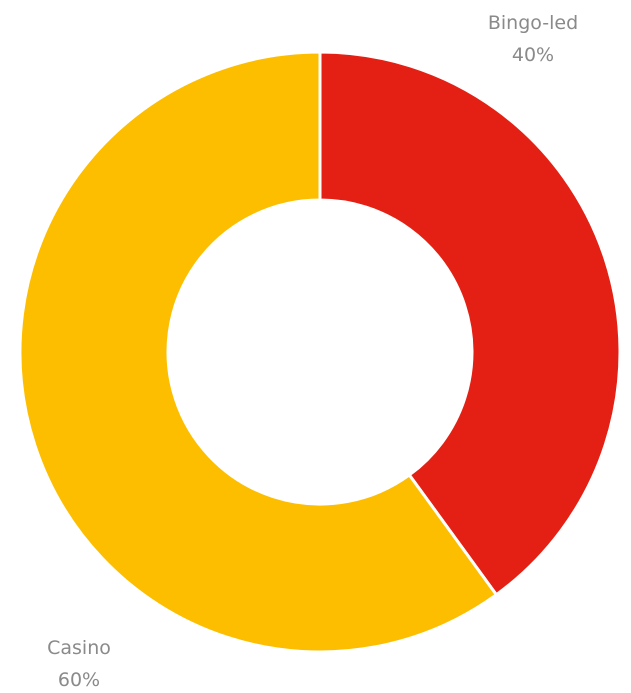  Describe the element at coordinates (79, 648) in the screenshot. I see `slice-label-casino: Casino` at that location.